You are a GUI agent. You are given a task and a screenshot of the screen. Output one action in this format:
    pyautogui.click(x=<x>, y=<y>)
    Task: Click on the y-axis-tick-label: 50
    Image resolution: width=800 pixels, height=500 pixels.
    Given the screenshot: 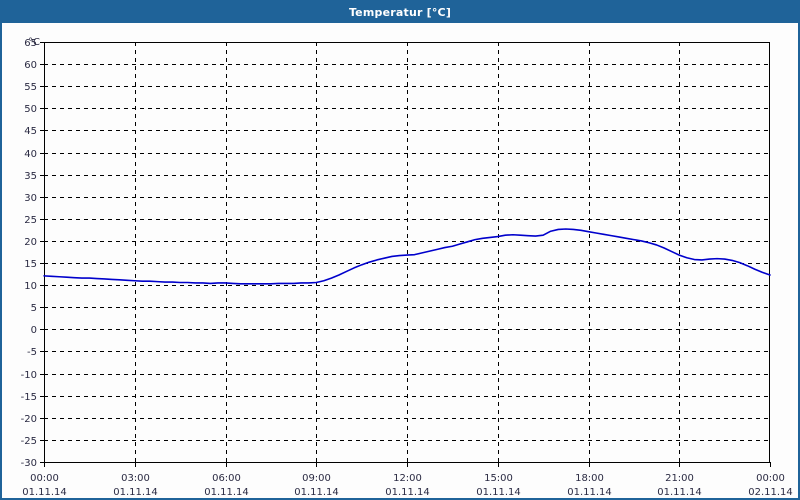 What is the action you would take?
    pyautogui.click(x=30, y=109)
    